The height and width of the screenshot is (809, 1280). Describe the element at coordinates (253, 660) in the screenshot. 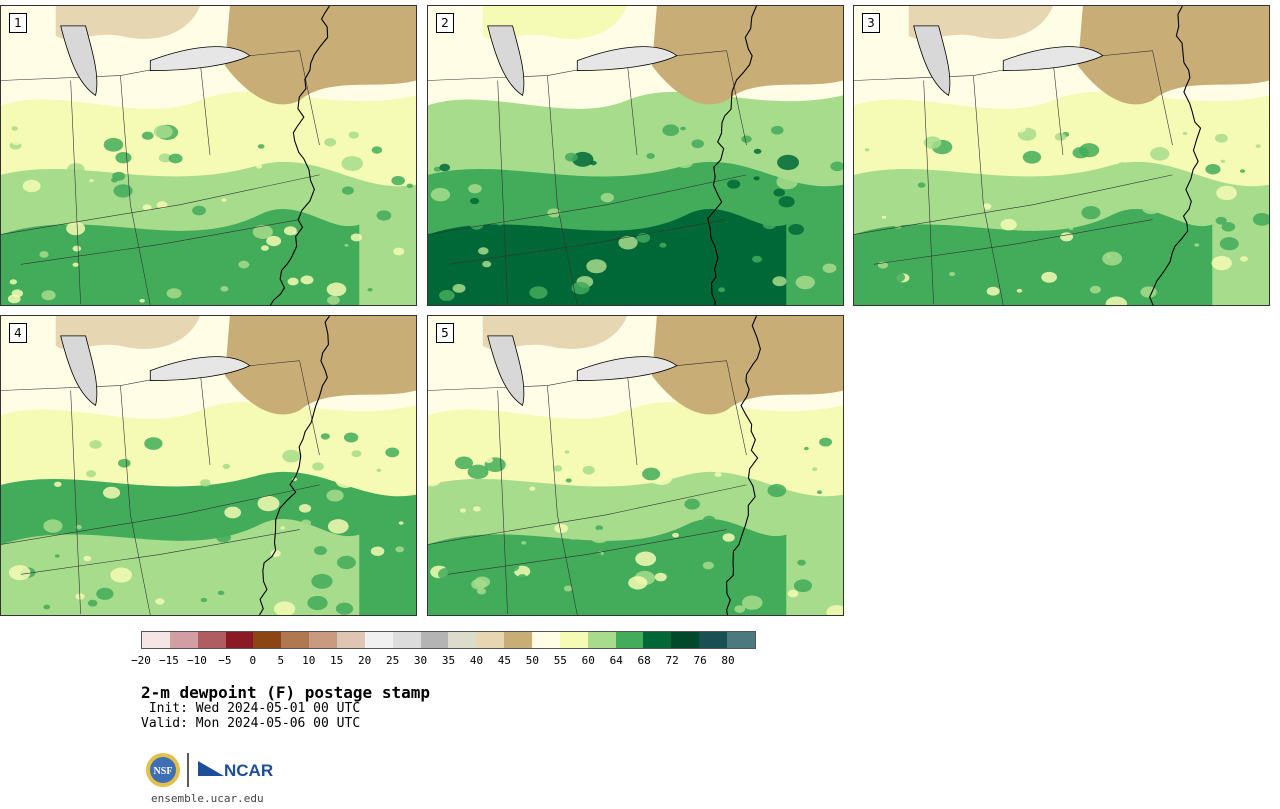

I see `colorbar-tick: 0` at that location.